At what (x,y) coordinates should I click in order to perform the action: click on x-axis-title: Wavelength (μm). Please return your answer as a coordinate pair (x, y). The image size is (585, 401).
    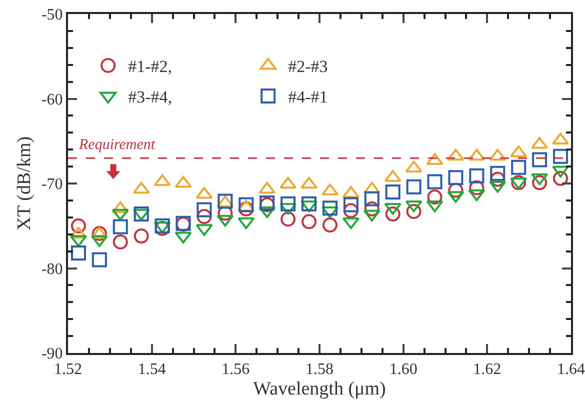
    Looking at the image, I should click on (319, 389).